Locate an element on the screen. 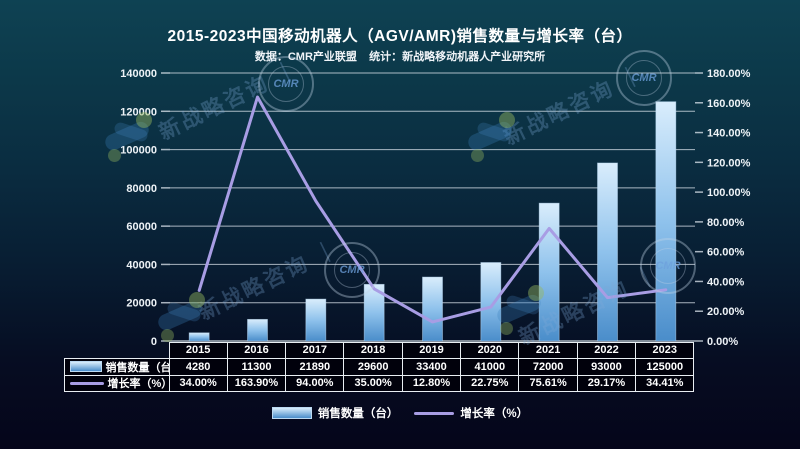 This screenshot has height=449, width=800. legend-item-sales: 销售数量（台） is located at coordinates (335, 413).